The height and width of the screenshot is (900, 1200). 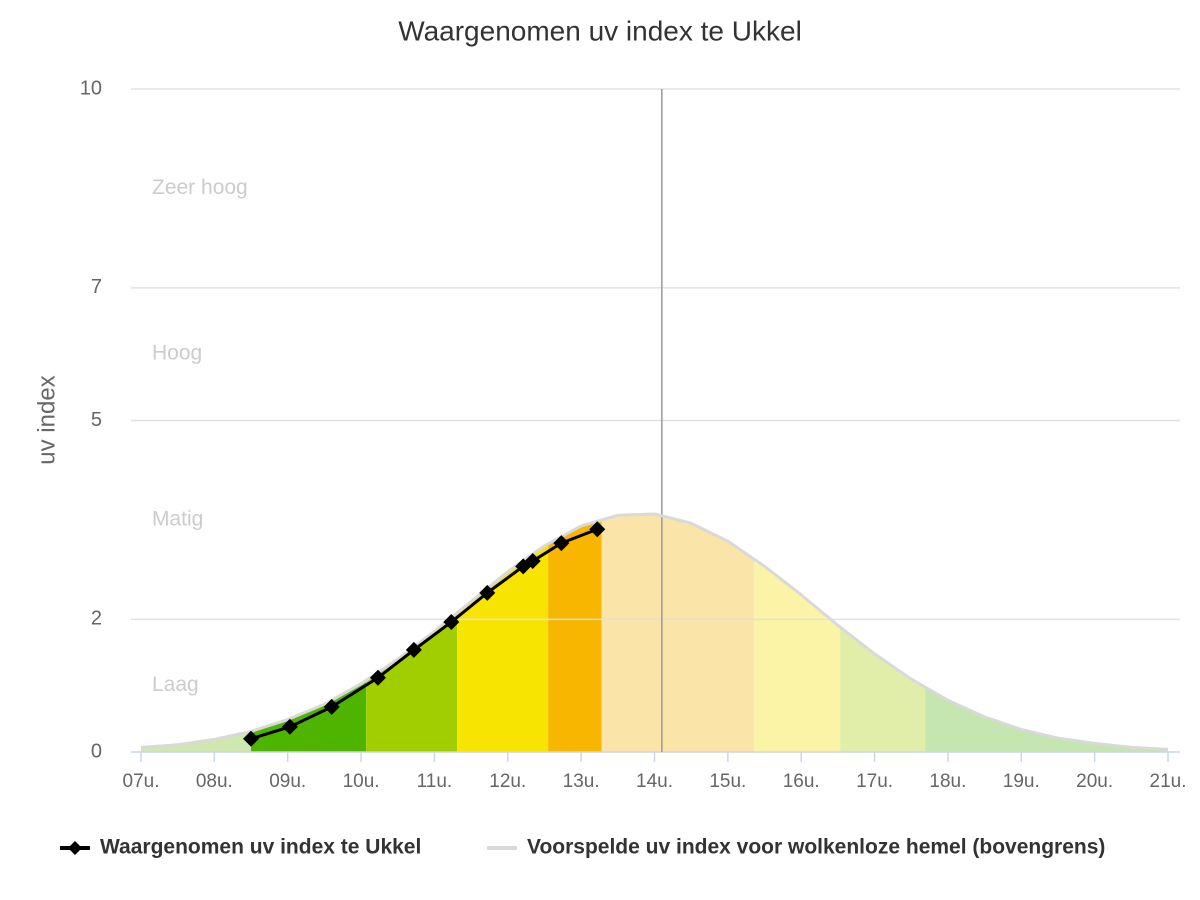 I want to click on band-label: Matig, so click(x=177, y=518).